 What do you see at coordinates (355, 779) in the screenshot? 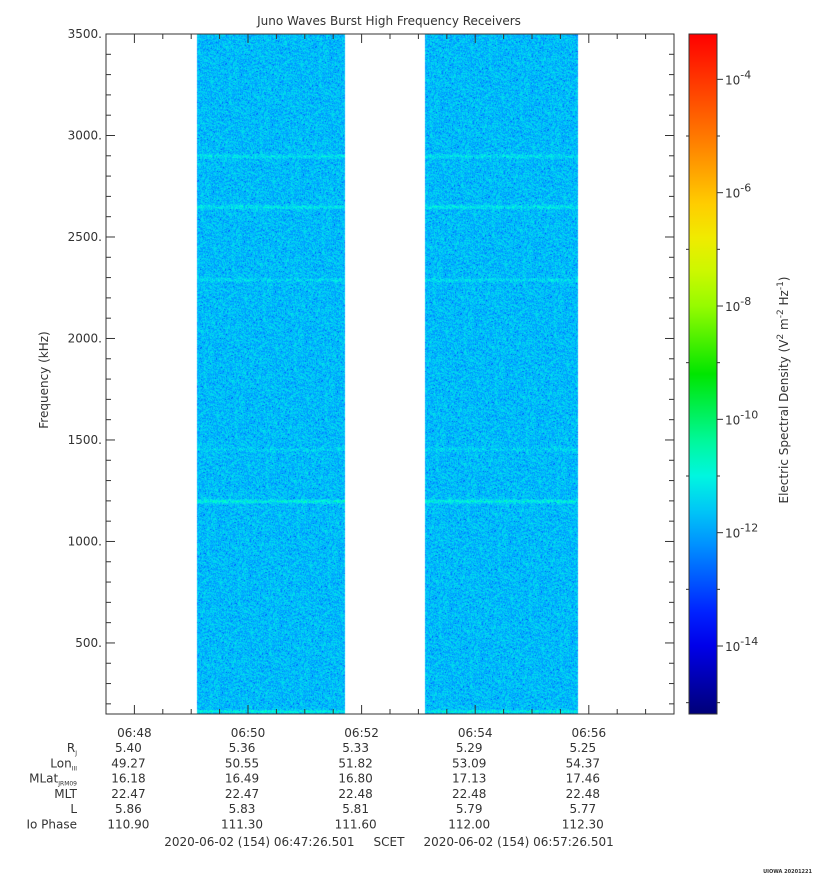
I see `ephem-value-2-2: 16.80` at bounding box center [355, 779].